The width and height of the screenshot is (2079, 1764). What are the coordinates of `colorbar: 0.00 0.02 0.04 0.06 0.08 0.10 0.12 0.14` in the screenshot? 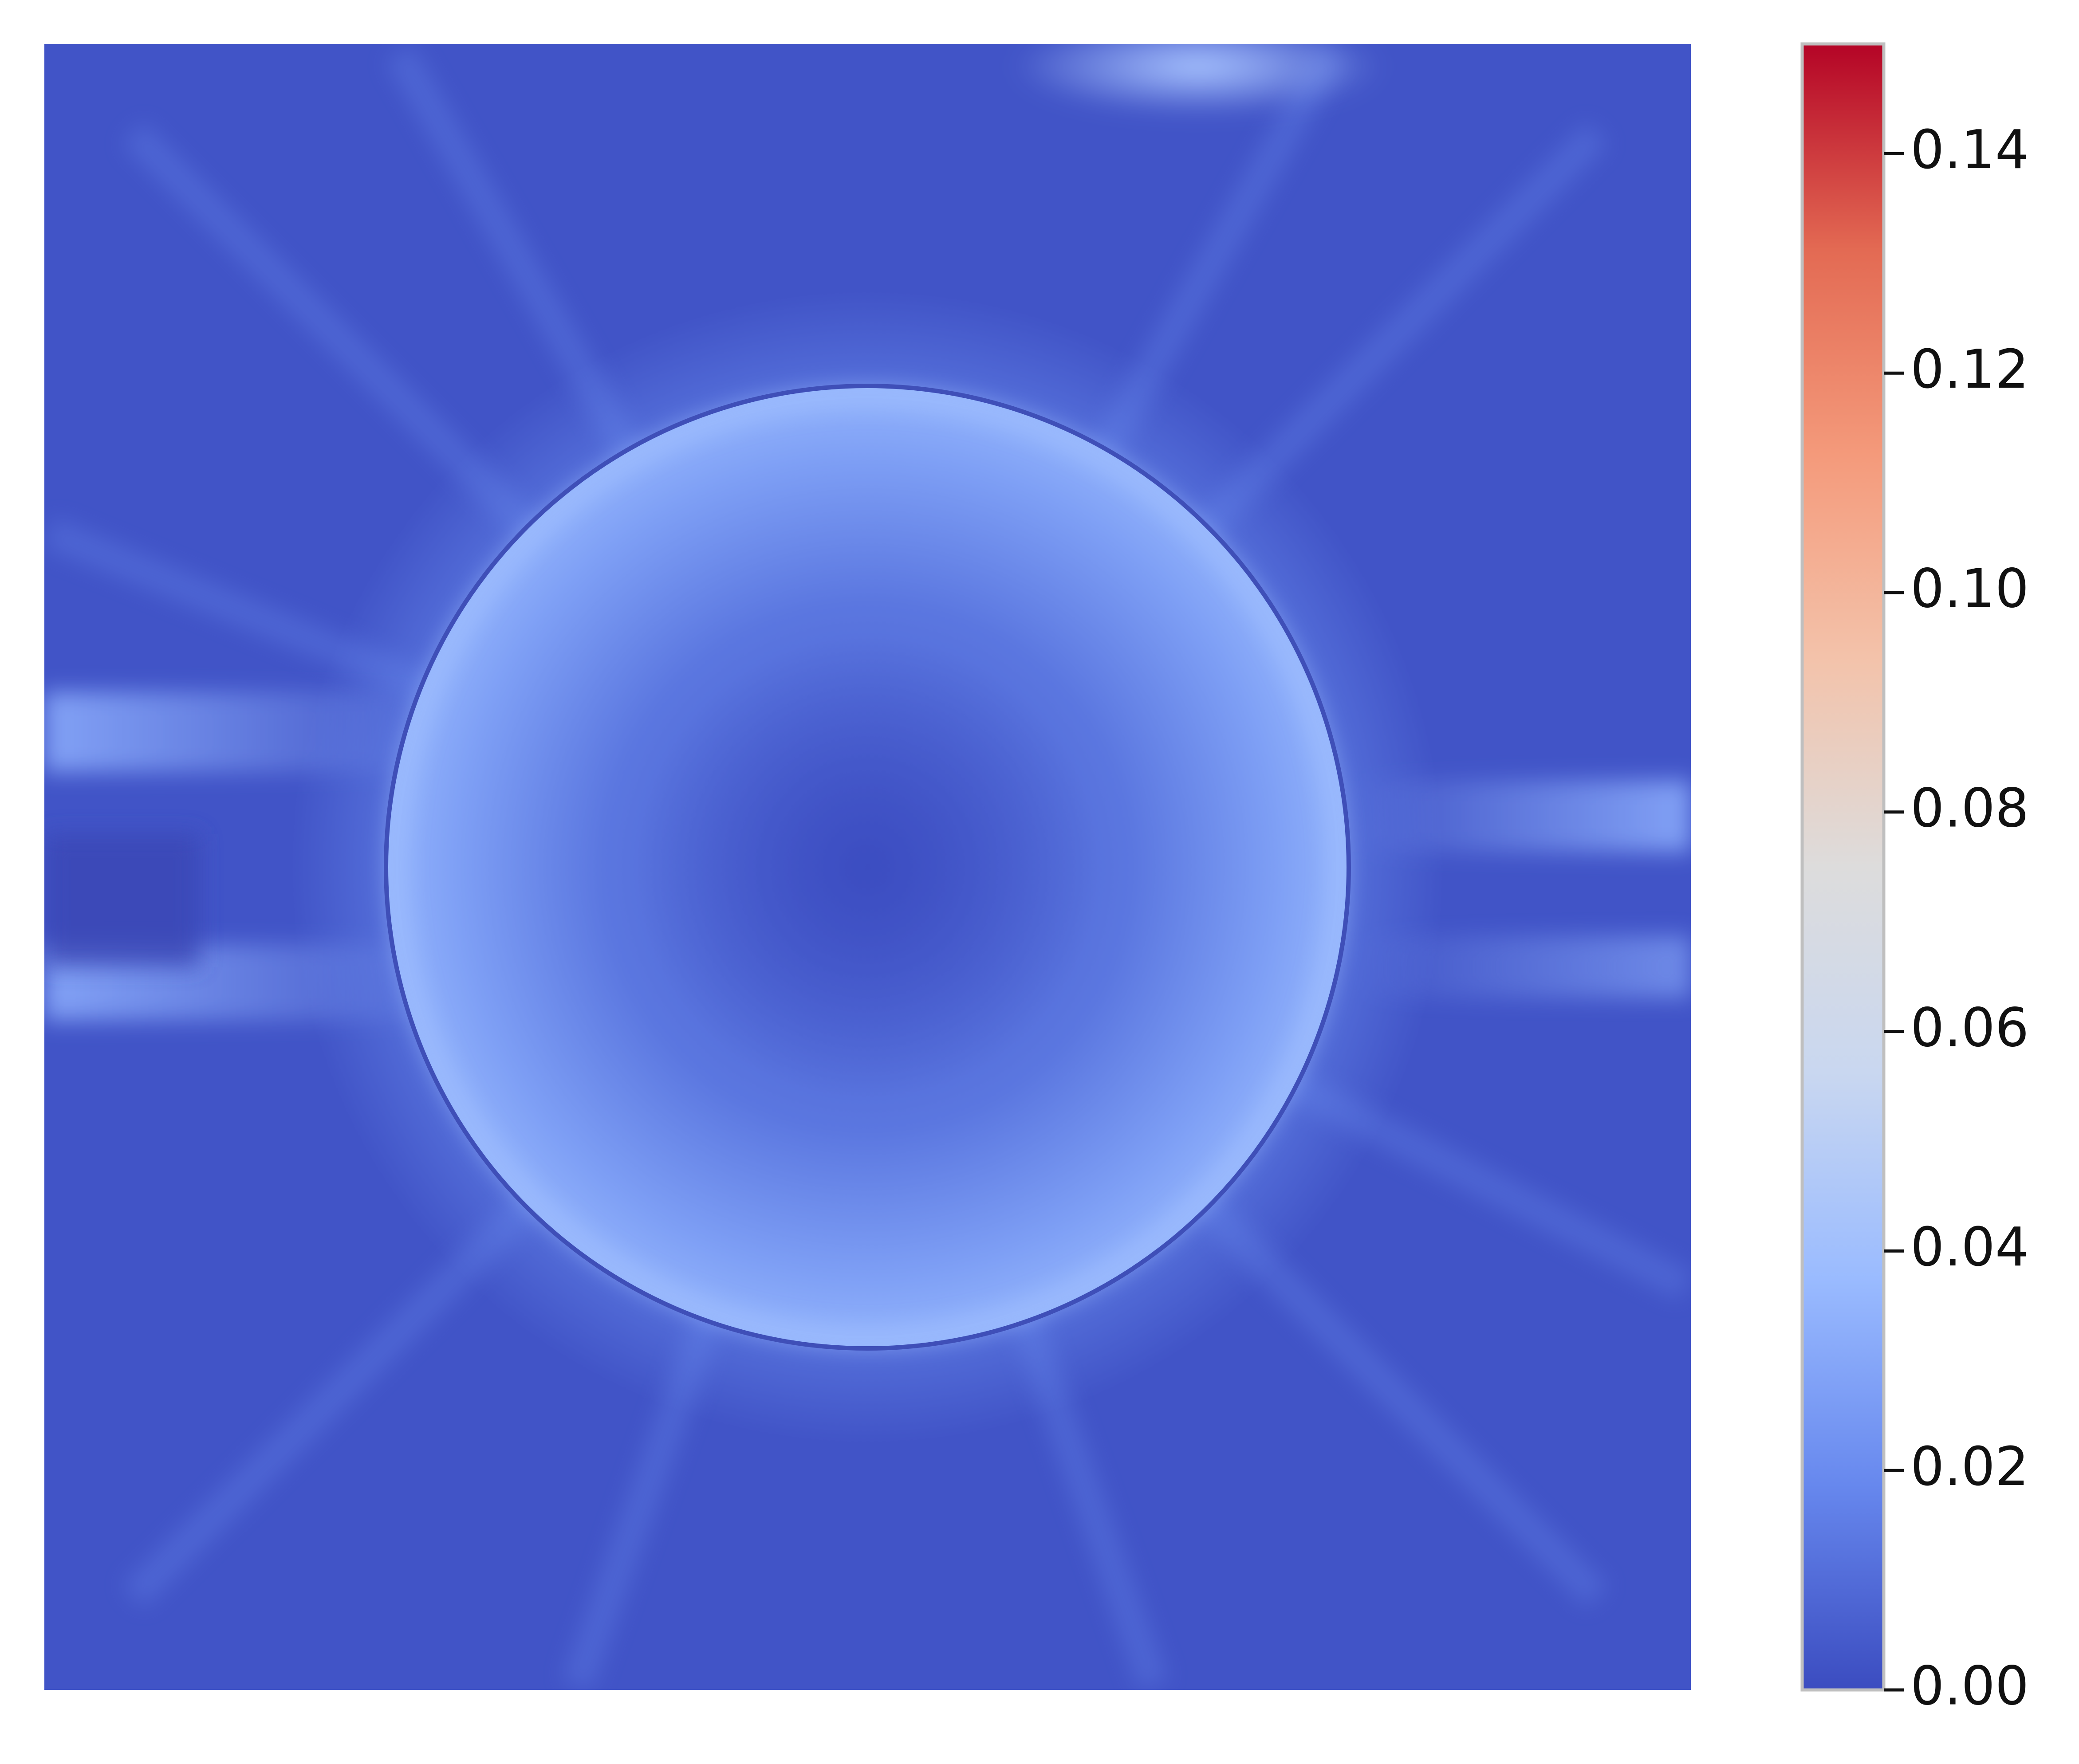 It's located at (1915, 879).